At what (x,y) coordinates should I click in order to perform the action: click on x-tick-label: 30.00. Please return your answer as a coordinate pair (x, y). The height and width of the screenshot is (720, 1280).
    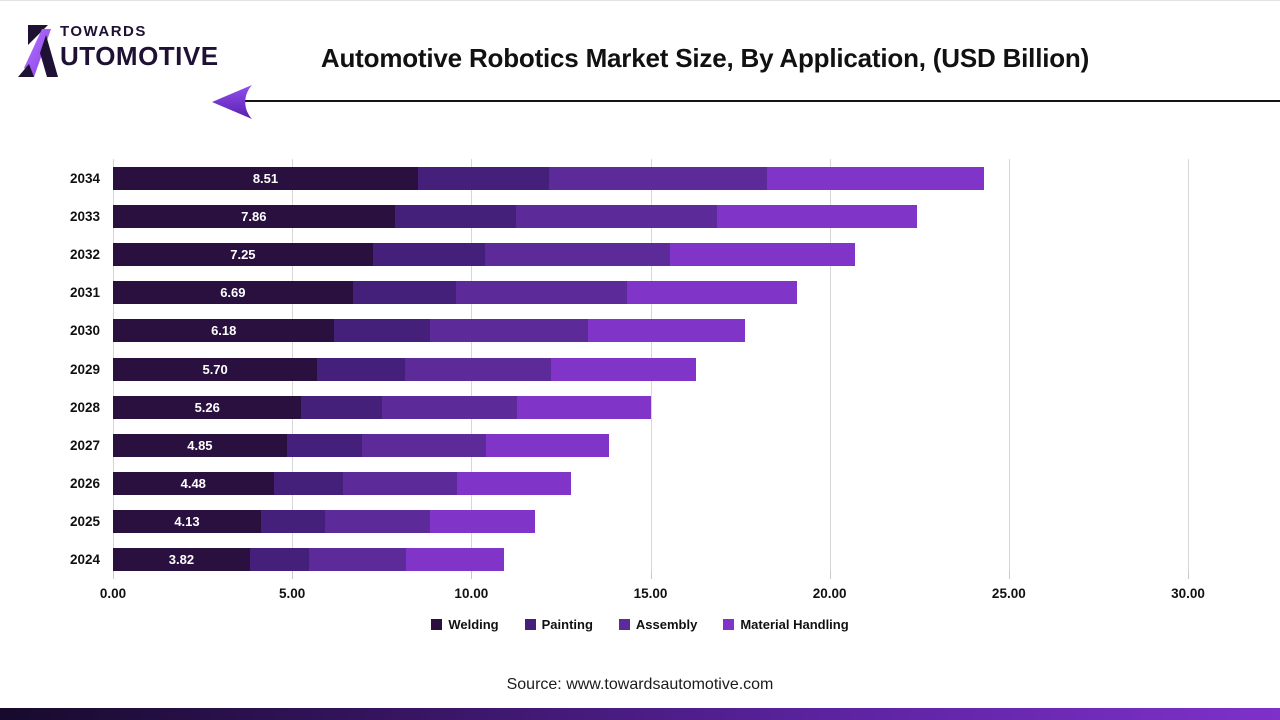
    Looking at the image, I should click on (1188, 593).